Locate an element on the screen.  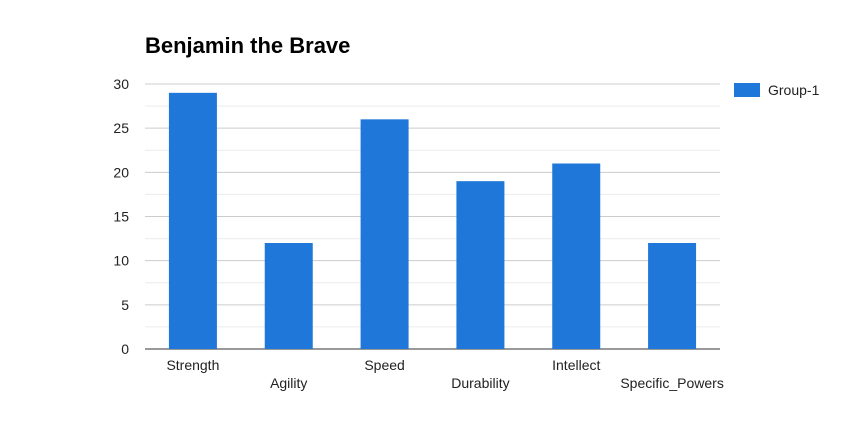
y-tick-label: 15 is located at coordinates (121, 217).